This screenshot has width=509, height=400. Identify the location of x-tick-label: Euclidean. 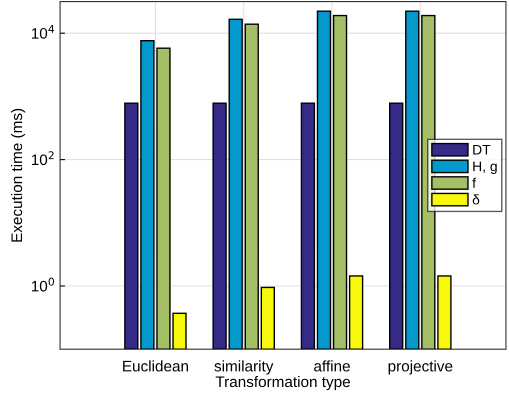
(155, 366).